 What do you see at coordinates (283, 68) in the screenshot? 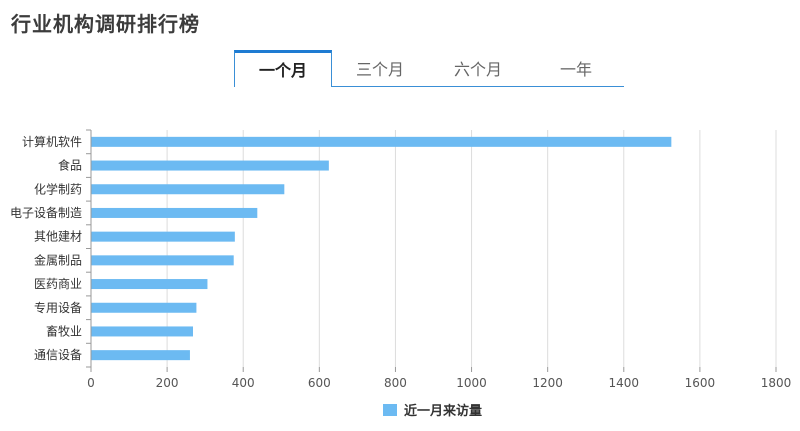
I see `tab-one-month: 一个月` at bounding box center [283, 68].